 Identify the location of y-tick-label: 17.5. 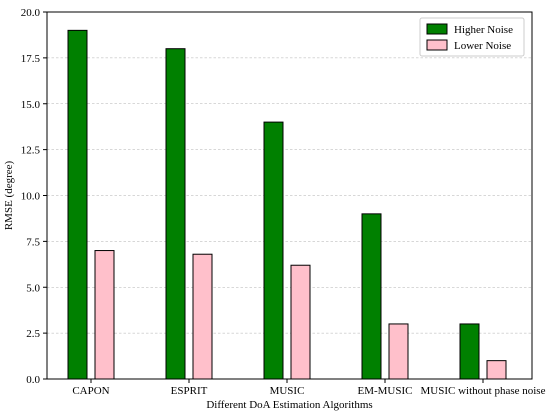
(31, 59).